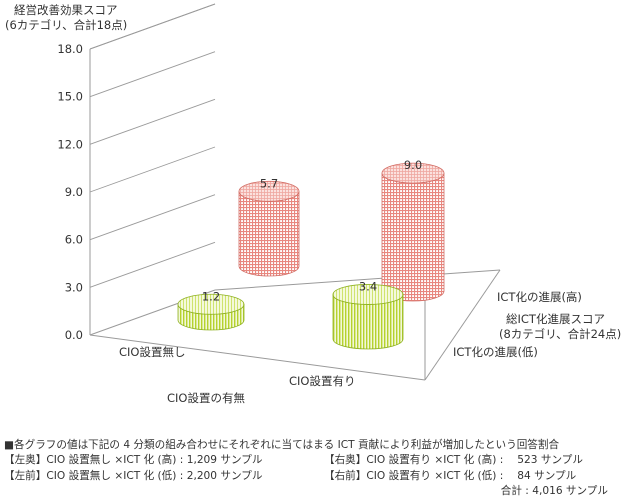 Image resolution: width=638 pixels, height=500 pixels. I want to click on data-label: 1.2, so click(211, 296).